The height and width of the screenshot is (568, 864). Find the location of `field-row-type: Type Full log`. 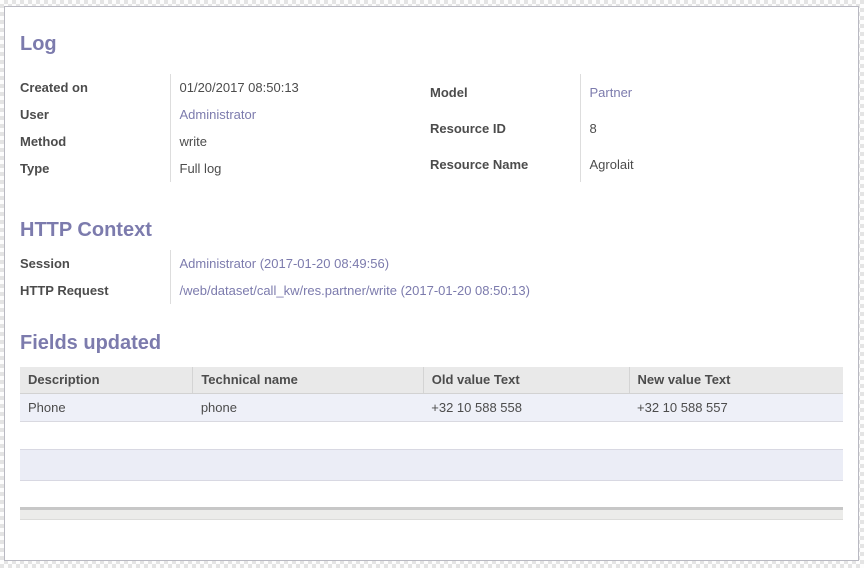

field-row-type: Type Full log is located at coordinates (216, 168).